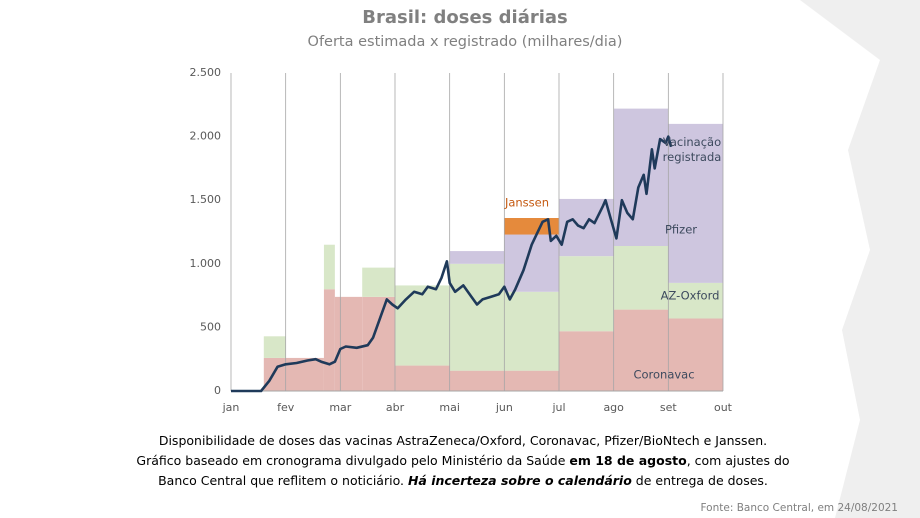 This screenshot has height=518, width=920. Describe the element at coordinates (690, 296) in the screenshot. I see `series-label: AZ-Oxford` at that location.